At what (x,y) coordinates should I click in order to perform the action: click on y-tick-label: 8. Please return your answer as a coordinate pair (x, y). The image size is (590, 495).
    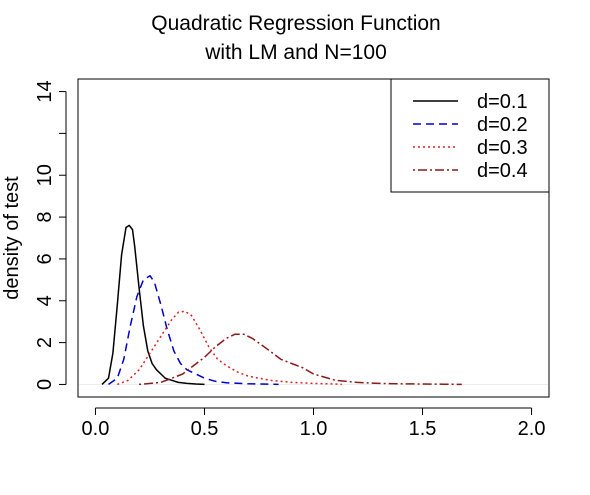
    Looking at the image, I should click on (45, 217).